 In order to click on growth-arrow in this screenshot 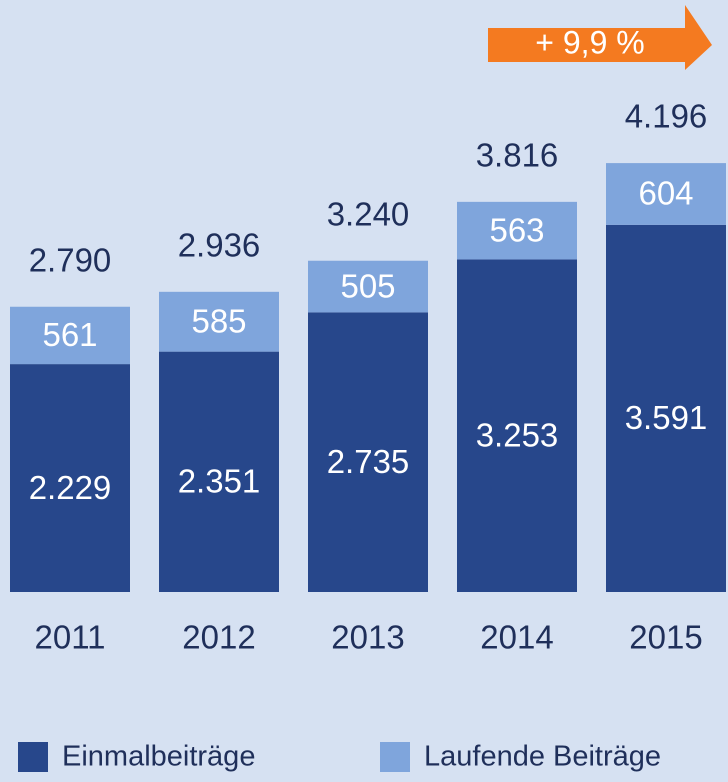, I will do `click(600, 37)`.